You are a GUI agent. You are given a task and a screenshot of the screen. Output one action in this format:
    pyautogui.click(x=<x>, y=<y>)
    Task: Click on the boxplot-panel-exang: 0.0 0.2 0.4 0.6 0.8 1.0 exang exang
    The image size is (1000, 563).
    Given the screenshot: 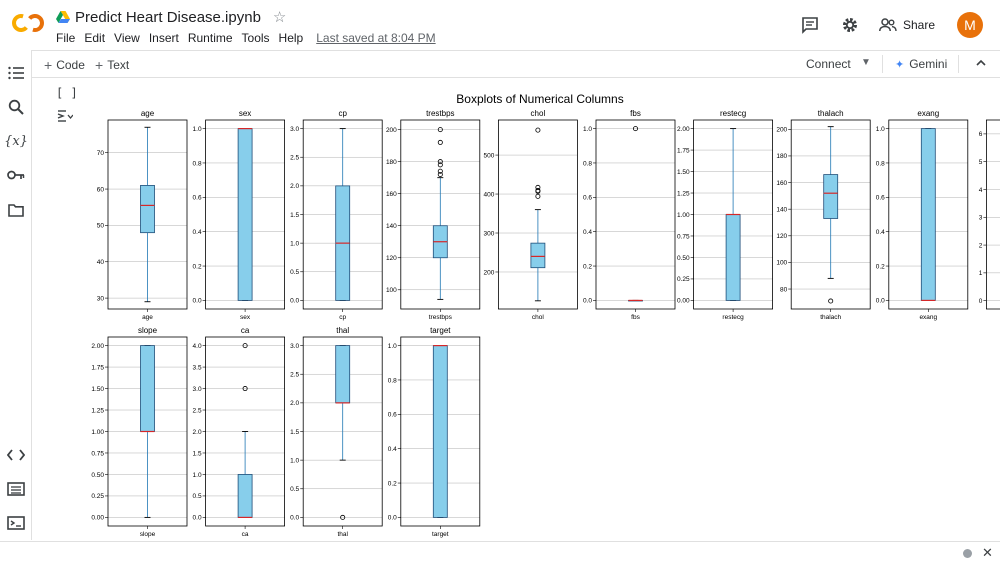 What is the action you would take?
    pyautogui.click(x=922, y=215)
    